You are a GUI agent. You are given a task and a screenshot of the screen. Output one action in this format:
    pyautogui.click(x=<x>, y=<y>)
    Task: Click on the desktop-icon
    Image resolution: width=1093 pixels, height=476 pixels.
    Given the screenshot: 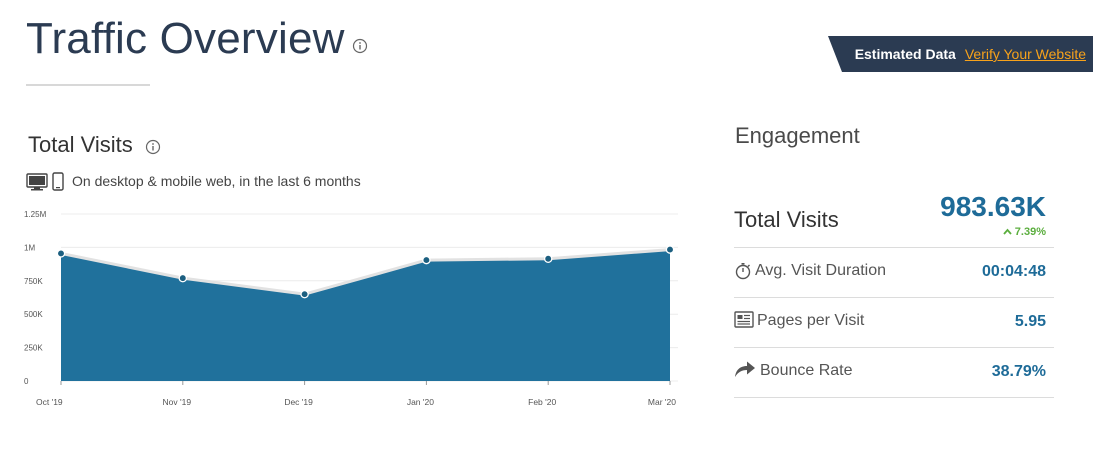 What is the action you would take?
    pyautogui.click(x=37, y=182)
    